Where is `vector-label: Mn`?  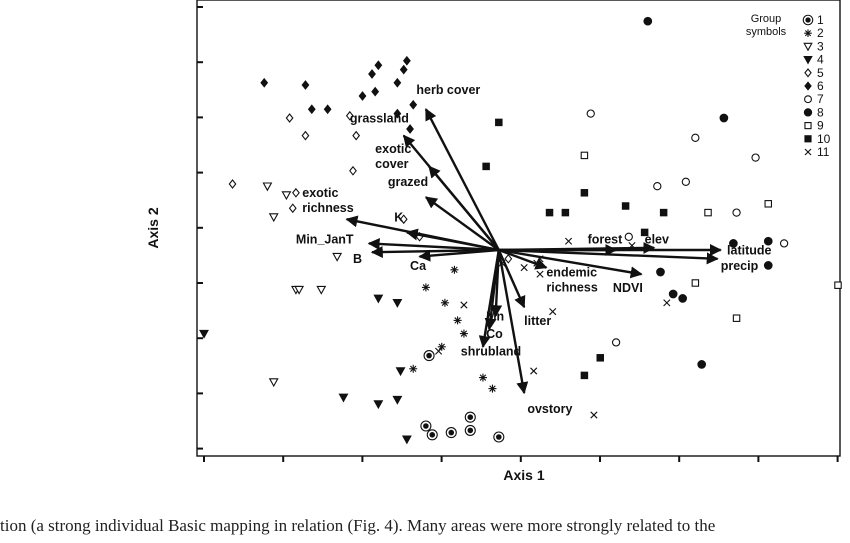
vector-label: Mn is located at coordinates (495, 316).